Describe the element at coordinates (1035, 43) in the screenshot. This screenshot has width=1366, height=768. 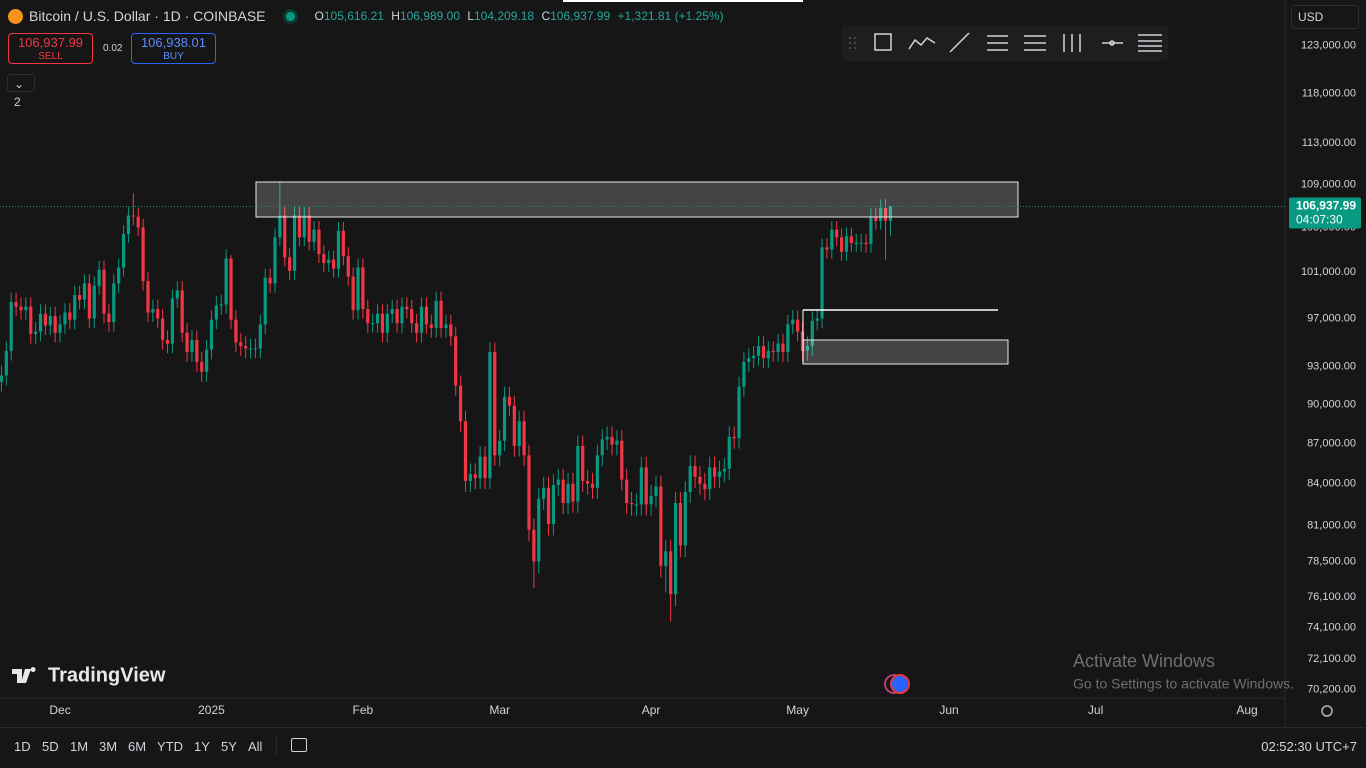
I see `channel-tool` at that location.